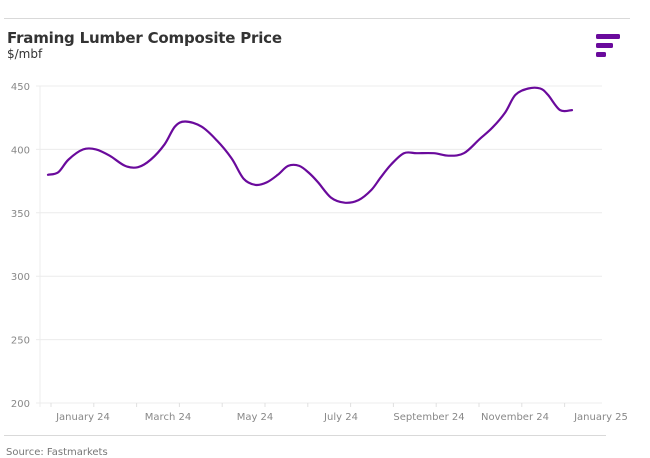 Image resolution: width=650 pixels, height=458 pixels. What do you see at coordinates (428, 417) in the screenshot?
I see `x-tick-label: September 24` at bounding box center [428, 417].